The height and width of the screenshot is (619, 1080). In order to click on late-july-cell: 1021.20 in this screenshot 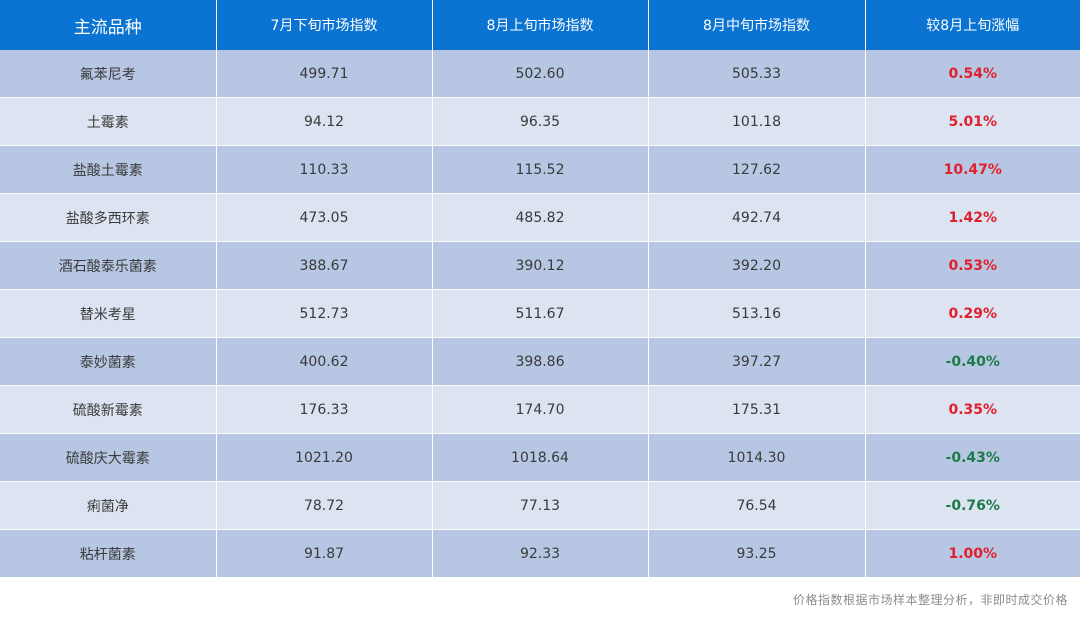, I will do `click(324, 457)`.